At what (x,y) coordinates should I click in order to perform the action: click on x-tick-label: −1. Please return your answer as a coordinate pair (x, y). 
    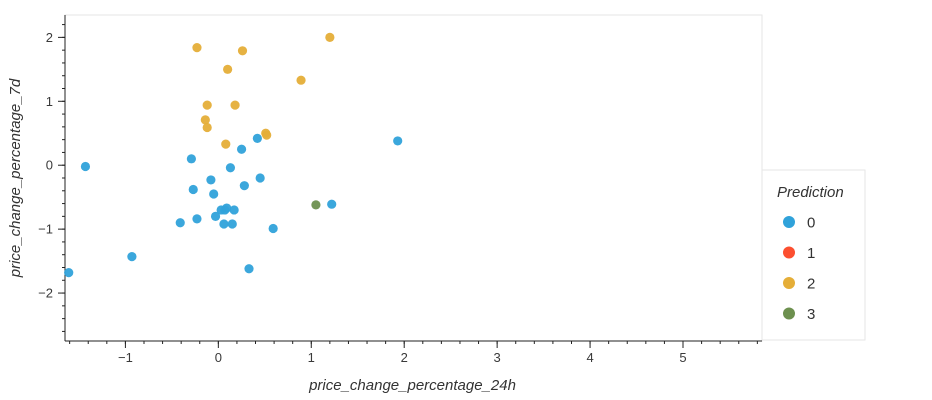
    Looking at the image, I should click on (125, 357).